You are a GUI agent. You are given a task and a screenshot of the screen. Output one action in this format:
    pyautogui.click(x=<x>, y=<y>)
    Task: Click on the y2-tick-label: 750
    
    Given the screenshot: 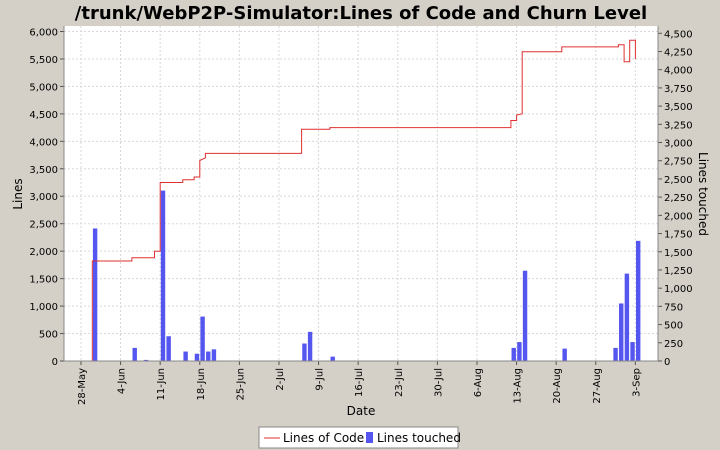 What is the action you would take?
    pyautogui.click(x=673, y=307)
    